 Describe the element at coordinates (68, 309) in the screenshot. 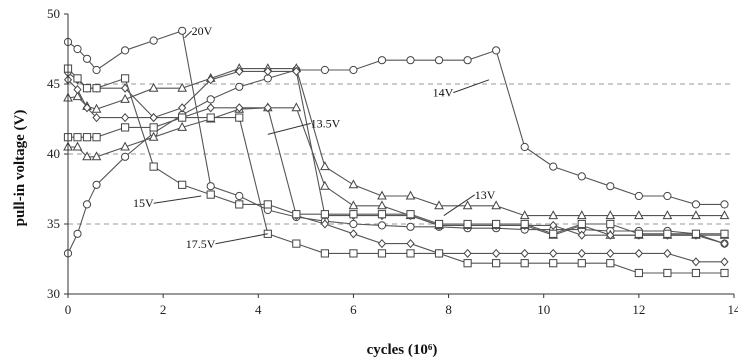

I see `x-tick-label: 0` at that location.